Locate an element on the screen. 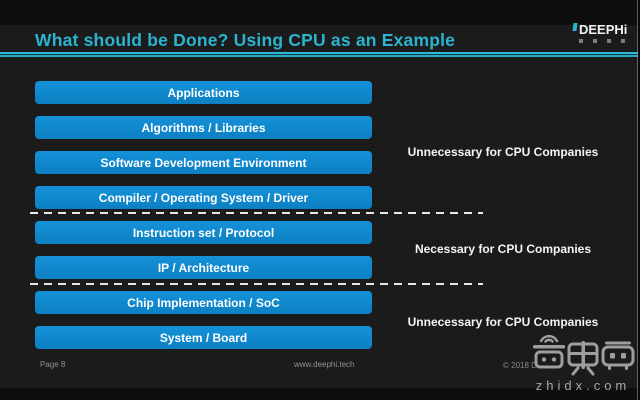 The width and height of the screenshot is (640, 400). stack-bar-system-board: System / Board is located at coordinates (203, 337).